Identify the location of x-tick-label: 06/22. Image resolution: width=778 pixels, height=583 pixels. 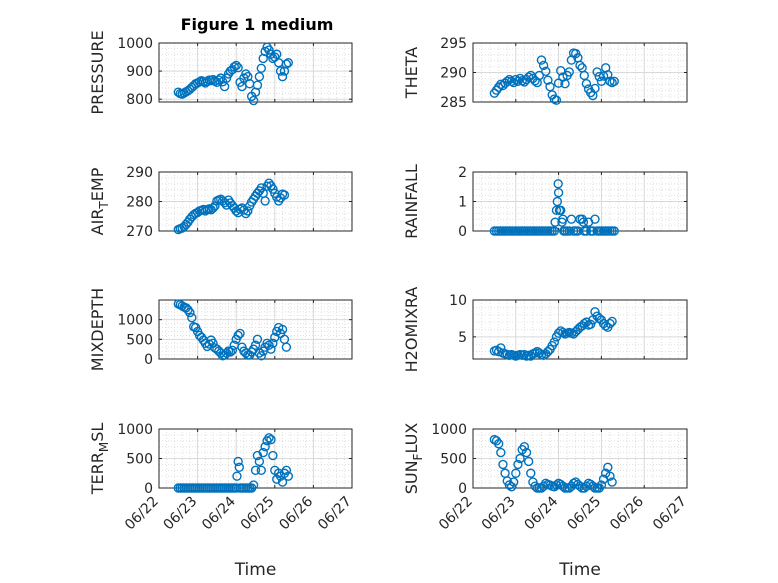
(142, 514).